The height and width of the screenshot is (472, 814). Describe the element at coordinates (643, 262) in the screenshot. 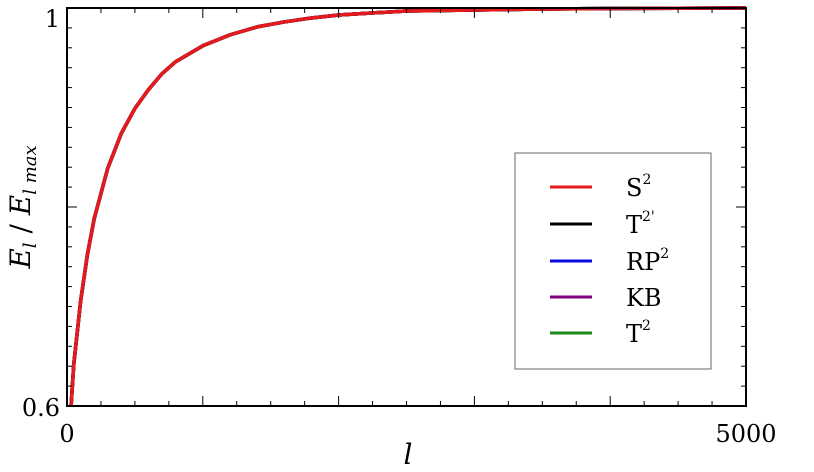

I see `legend-label-rp2-base: RP` at that location.